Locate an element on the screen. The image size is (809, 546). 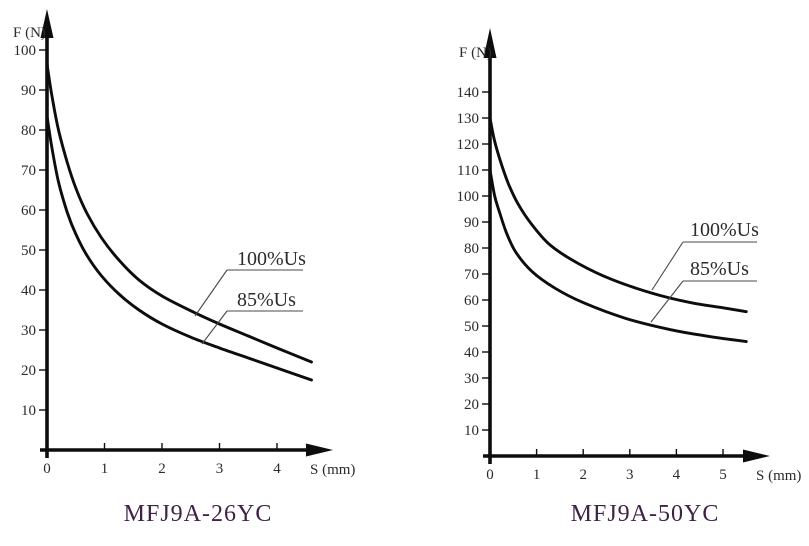
y-tick-label: 120 is located at coordinates (468, 145).